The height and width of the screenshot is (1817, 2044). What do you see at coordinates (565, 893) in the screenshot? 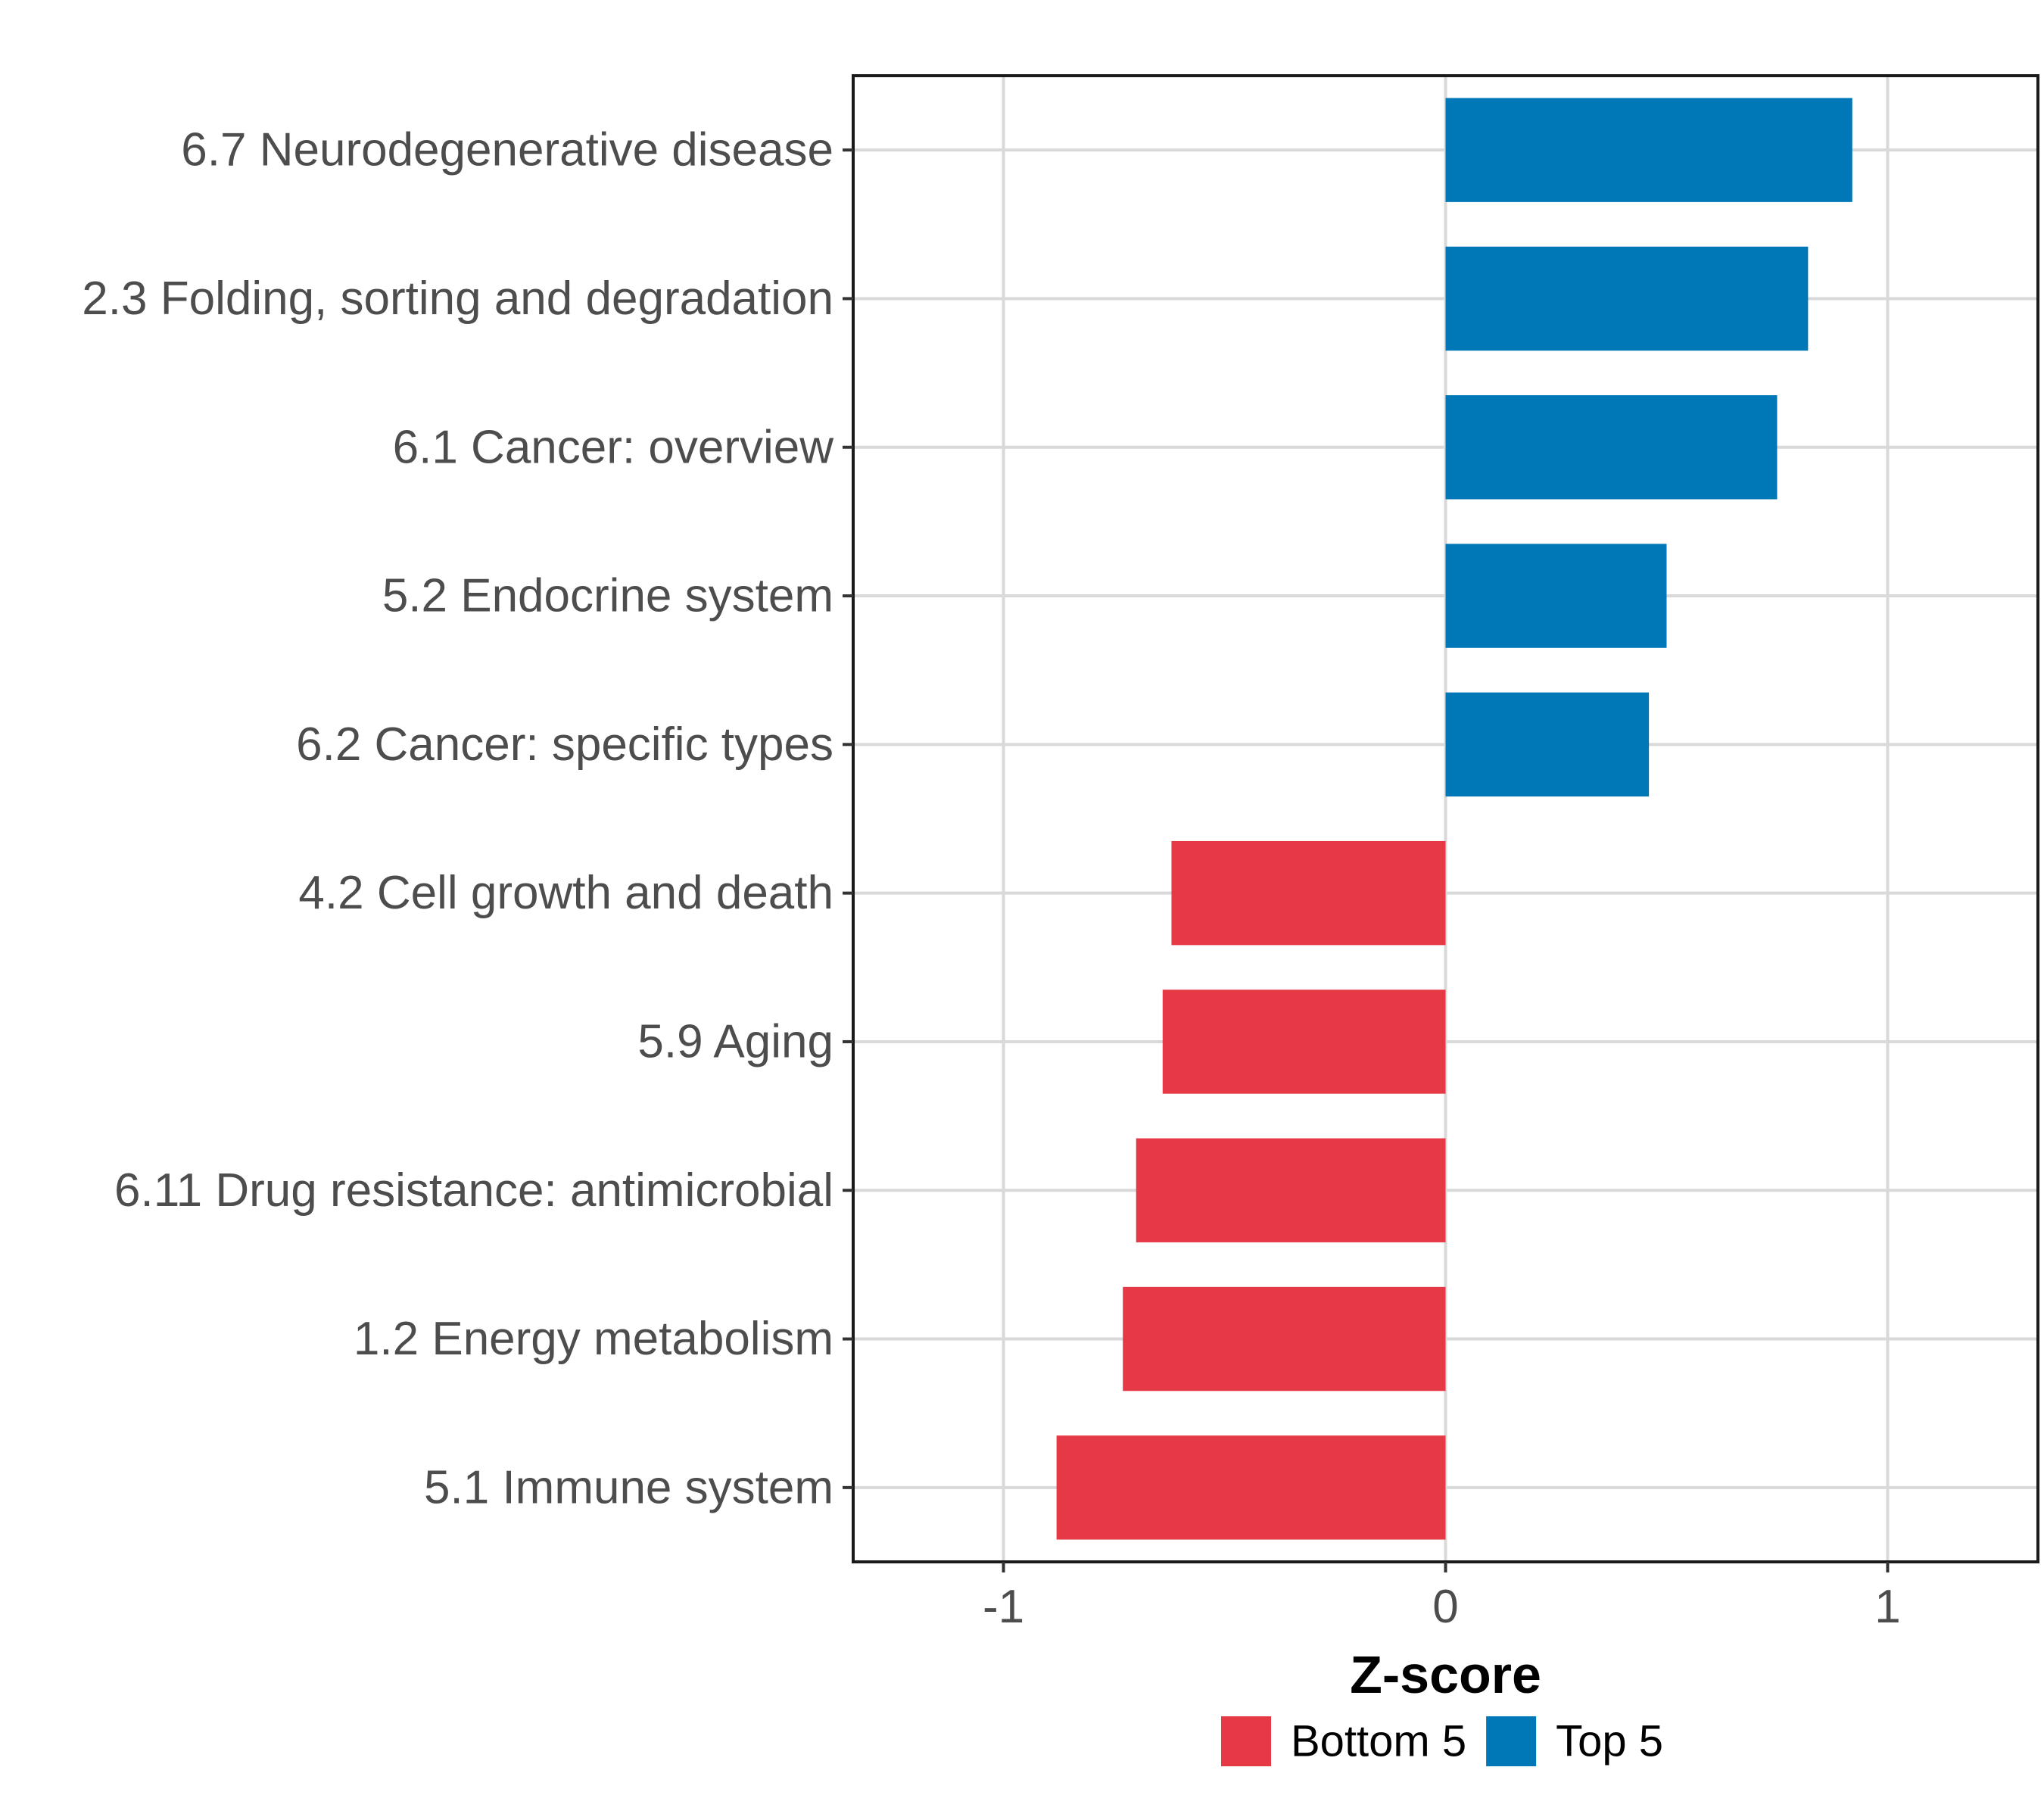
I see `y-tick-label: 4.2 Cell growth and death` at bounding box center [565, 893].